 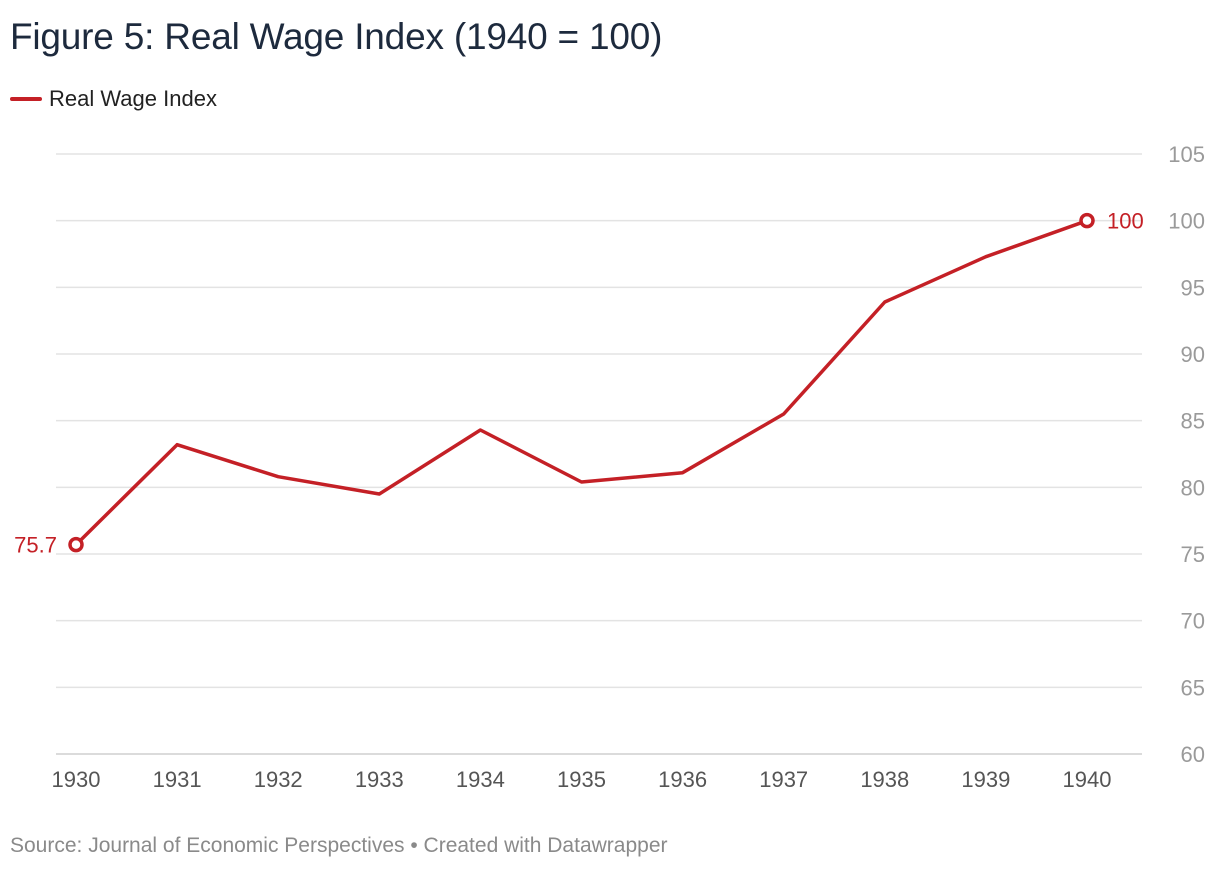 I want to click on legend-swatch, so click(x=26, y=99).